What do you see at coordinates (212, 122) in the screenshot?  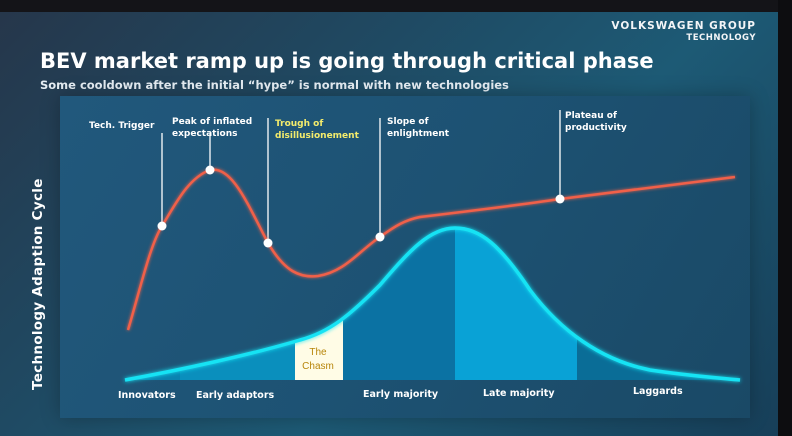 I see `phase-label-peak-line-1: Peak of inflated` at bounding box center [212, 122].